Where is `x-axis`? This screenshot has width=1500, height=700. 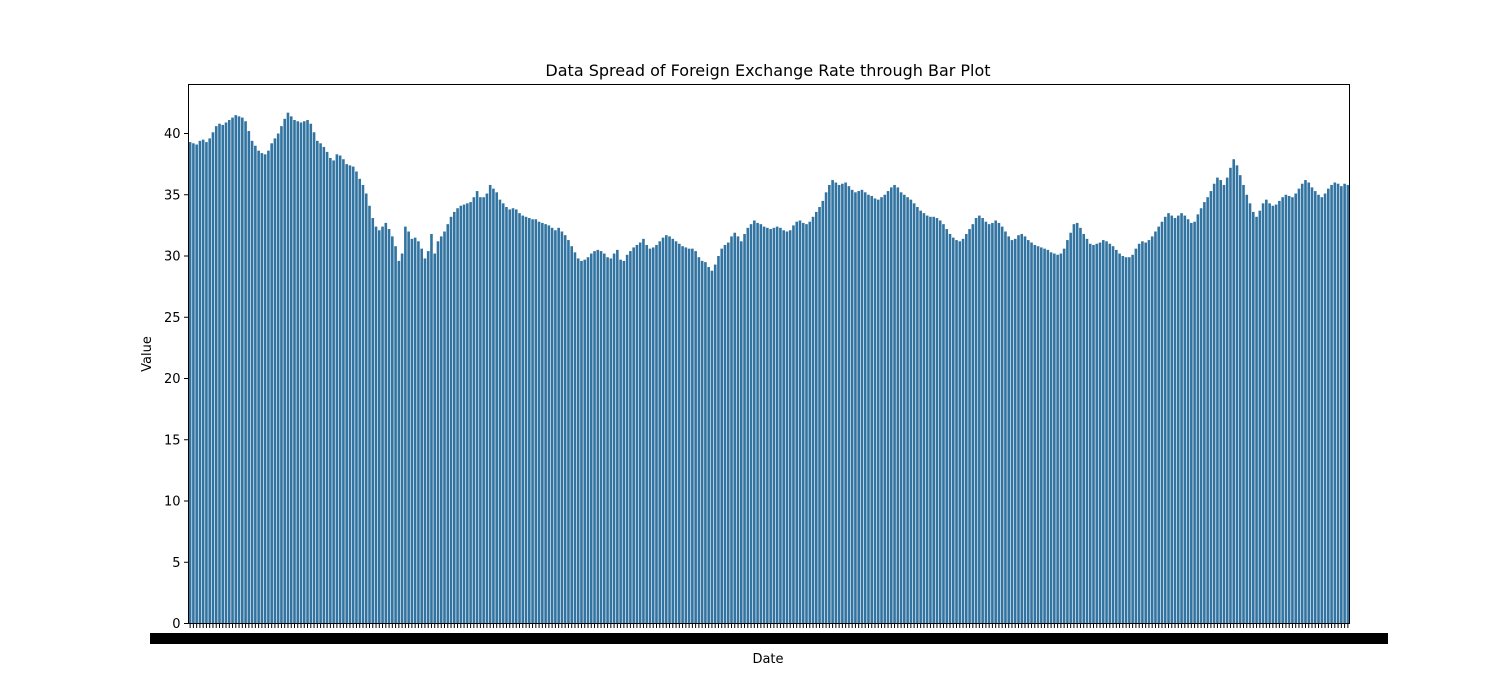
x-axis is located at coordinates (769, 633).